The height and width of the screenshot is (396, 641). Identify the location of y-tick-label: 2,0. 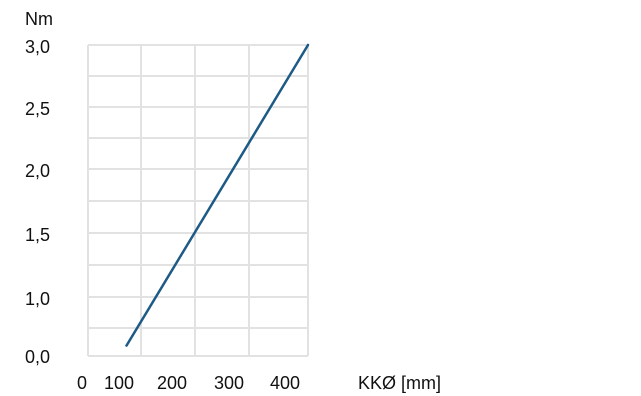
(37, 171).